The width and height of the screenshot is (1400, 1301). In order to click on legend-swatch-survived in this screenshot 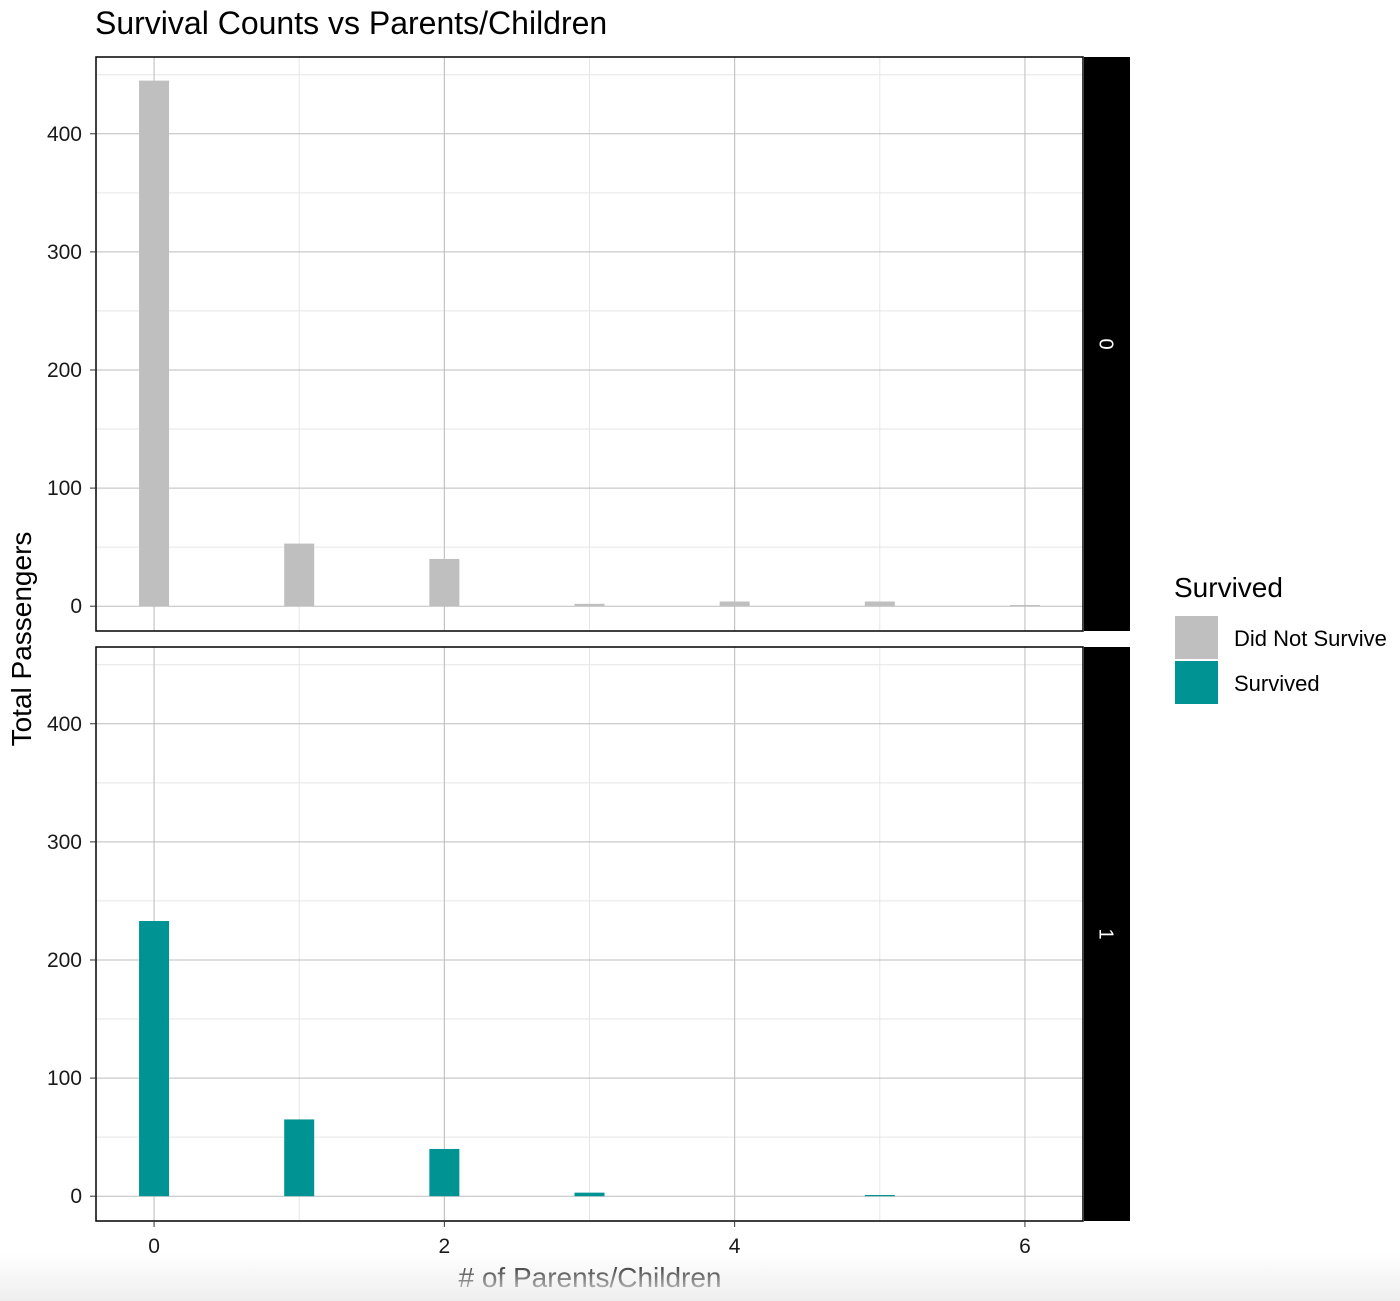, I will do `click(1196, 682)`.